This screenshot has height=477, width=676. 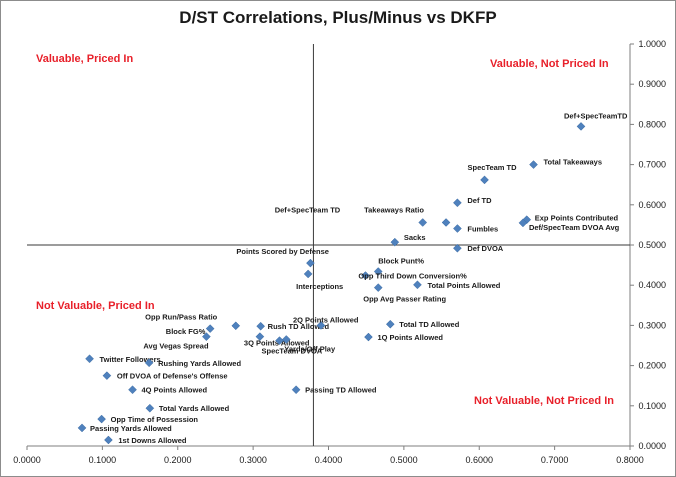 I want to click on point-label: Off DVOA of Defense's Offense, so click(x=172, y=376).